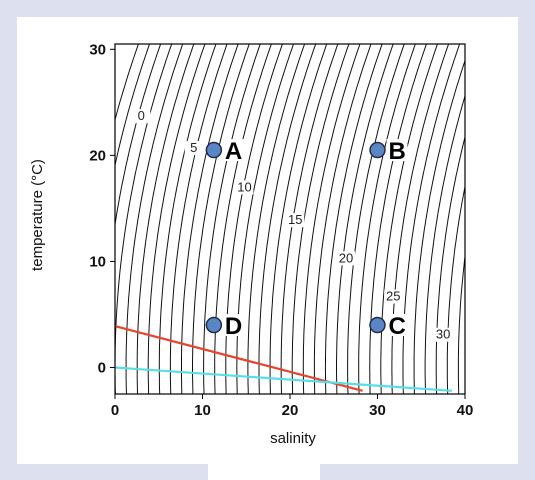  I want to click on x-axis-ticks: 0 10 20 30 40, so click(292, 406).